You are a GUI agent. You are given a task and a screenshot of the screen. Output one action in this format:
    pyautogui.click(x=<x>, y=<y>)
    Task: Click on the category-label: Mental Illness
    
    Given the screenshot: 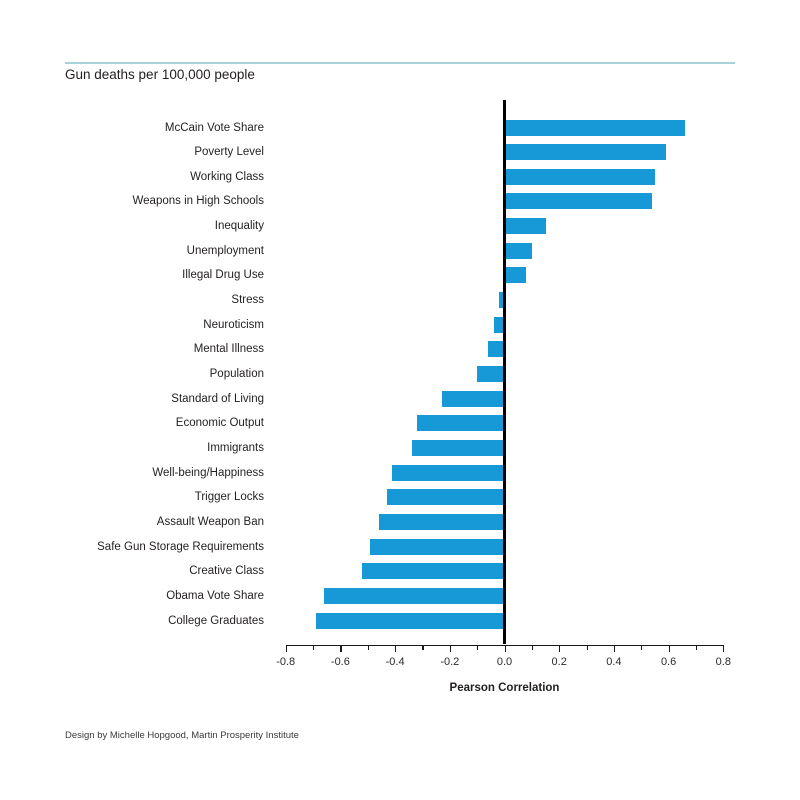 What is the action you would take?
    pyautogui.click(x=228, y=349)
    